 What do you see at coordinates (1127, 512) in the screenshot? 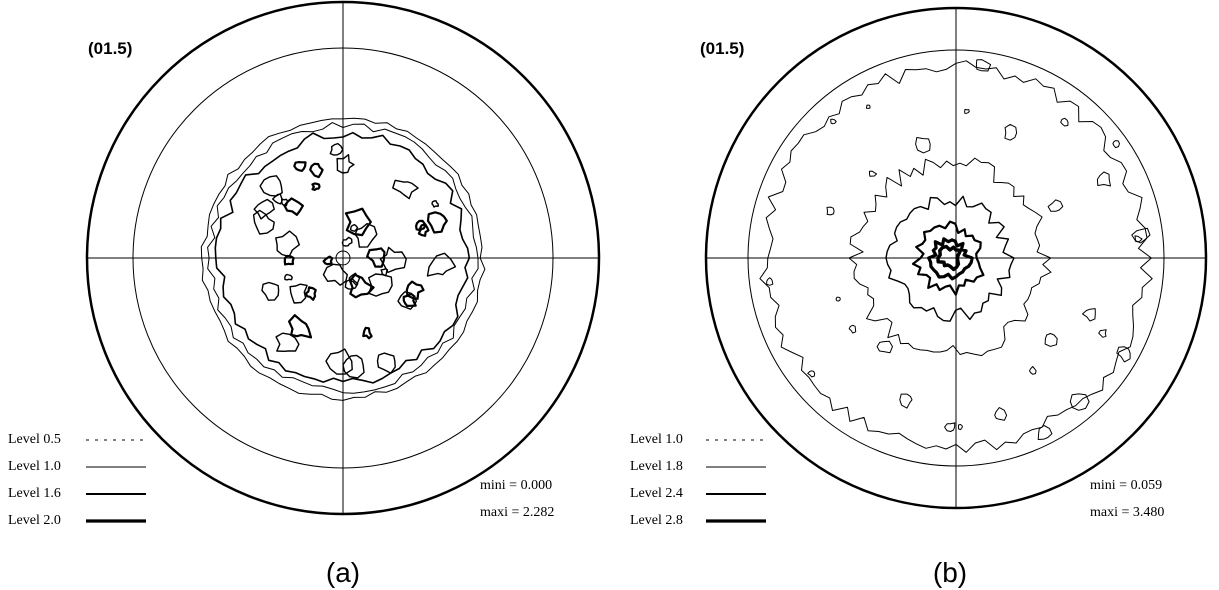
I see `maxi-text: maxi = 3.480` at bounding box center [1127, 512].